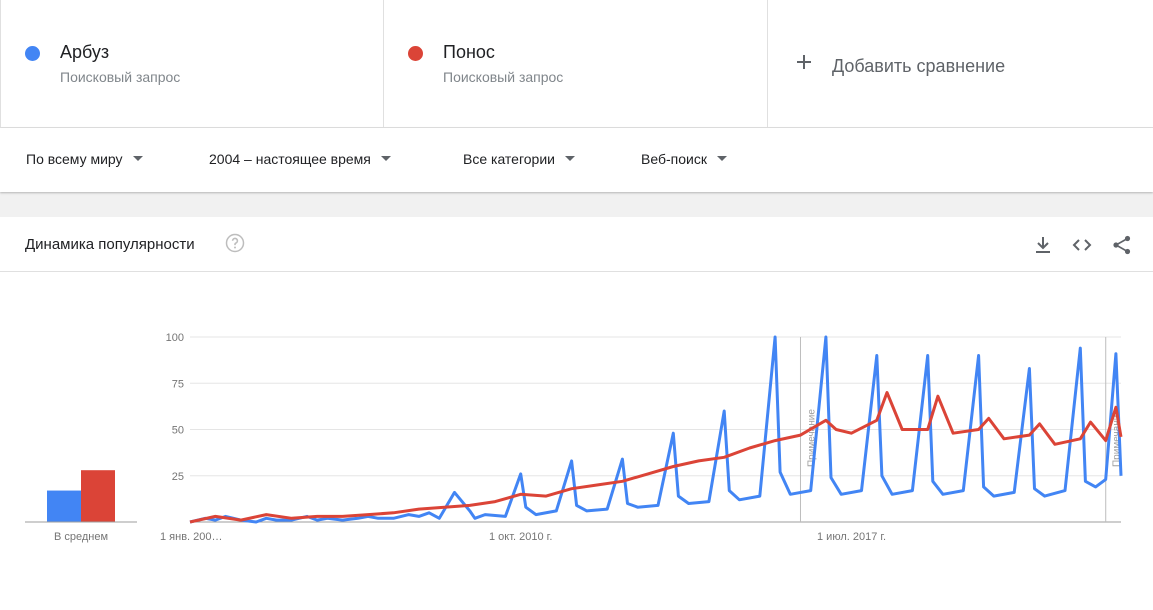 This screenshot has width=1153, height=610. What do you see at coordinates (178, 431) in the screenshot?
I see `y-tick-label: 50` at bounding box center [178, 431].